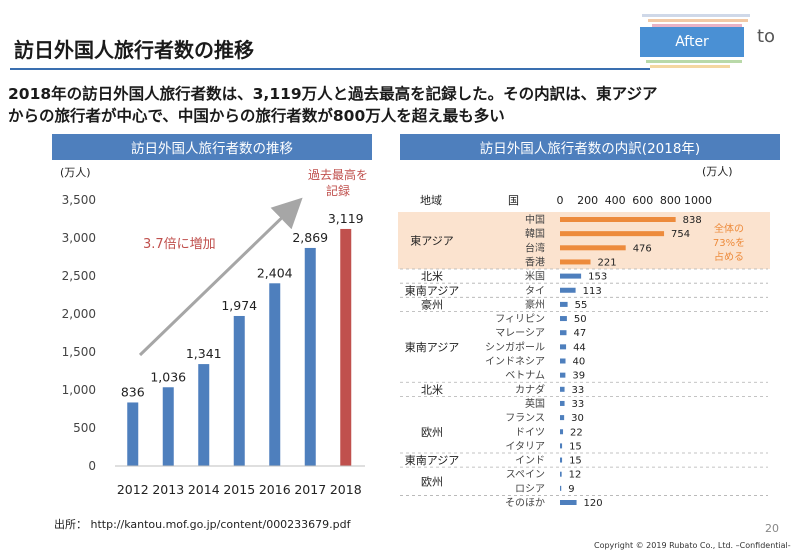 The height and width of the screenshot is (554, 800). Describe the element at coordinates (525, 418) in the screenshot. I see `country-label: フランス` at that location.